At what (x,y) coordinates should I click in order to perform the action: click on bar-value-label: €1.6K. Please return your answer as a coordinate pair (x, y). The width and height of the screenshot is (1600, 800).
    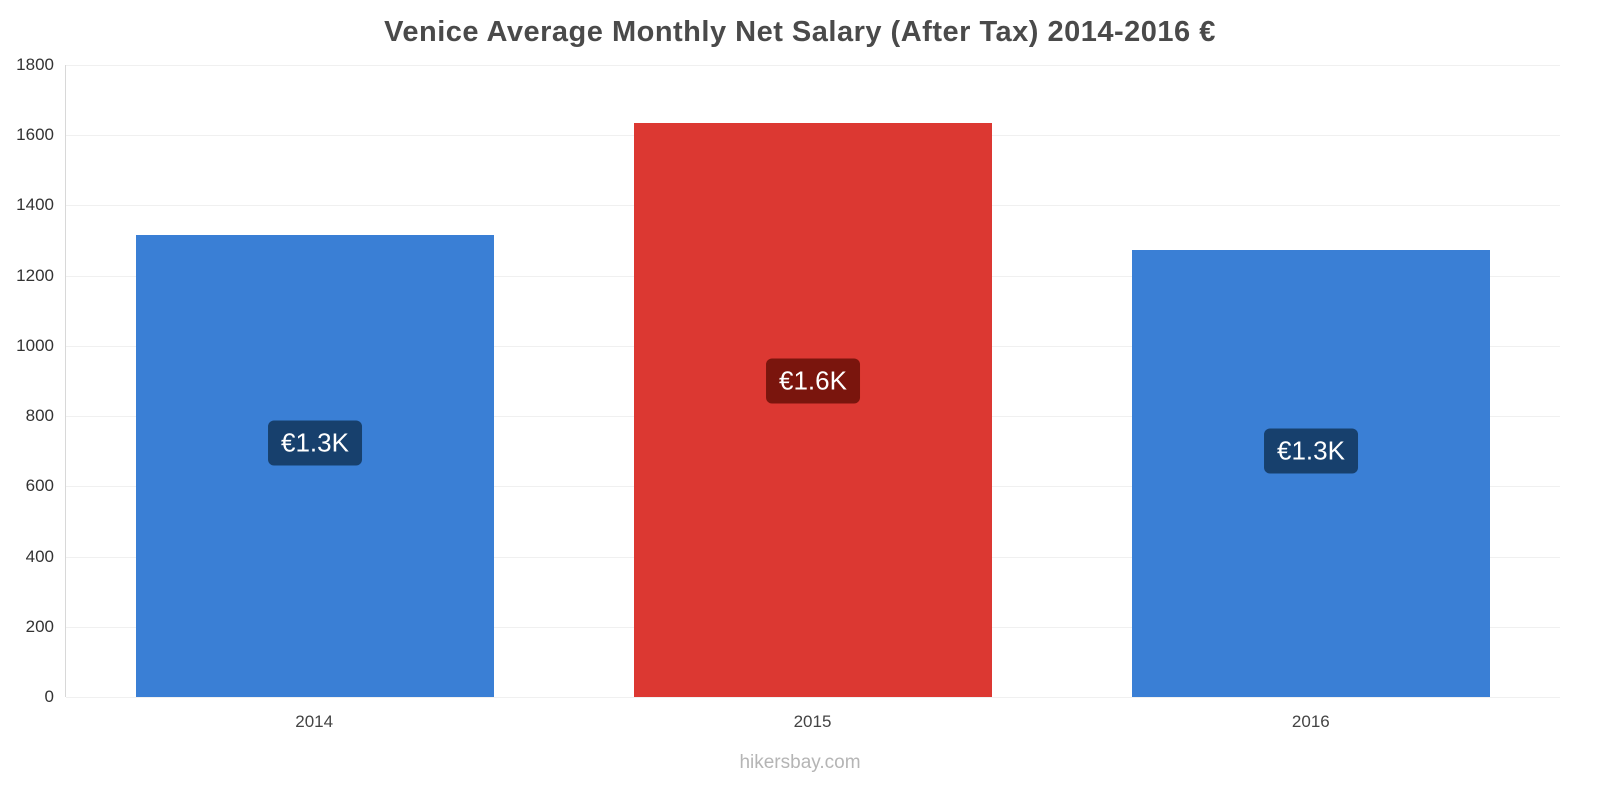
    Looking at the image, I should click on (813, 381).